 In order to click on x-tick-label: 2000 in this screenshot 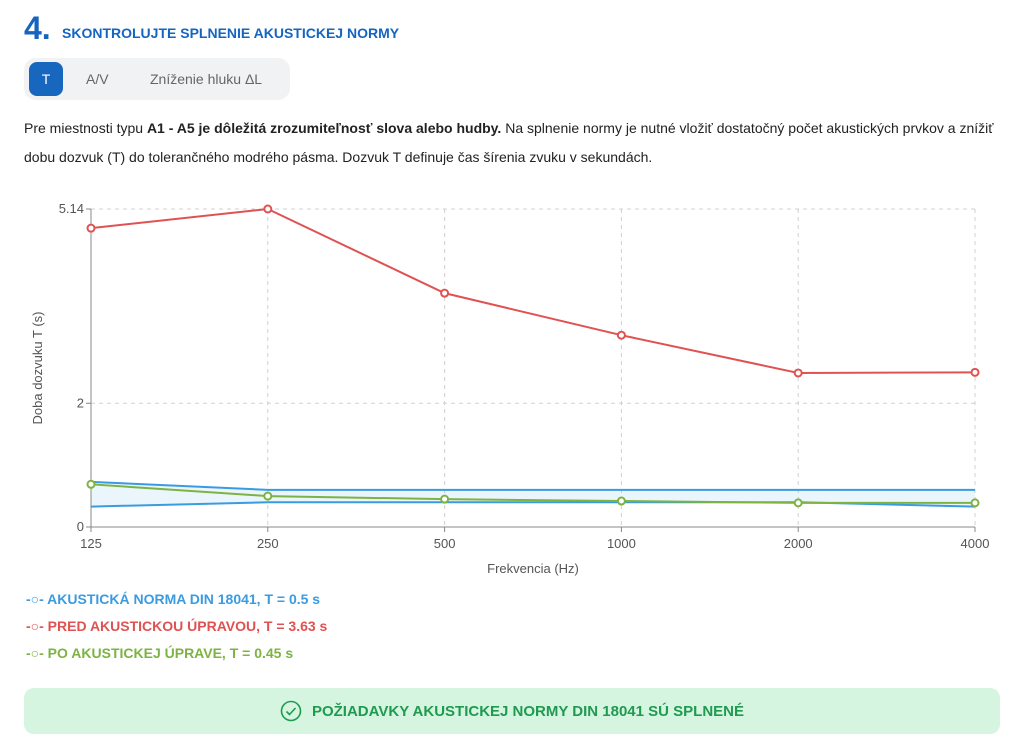, I will do `click(798, 543)`.